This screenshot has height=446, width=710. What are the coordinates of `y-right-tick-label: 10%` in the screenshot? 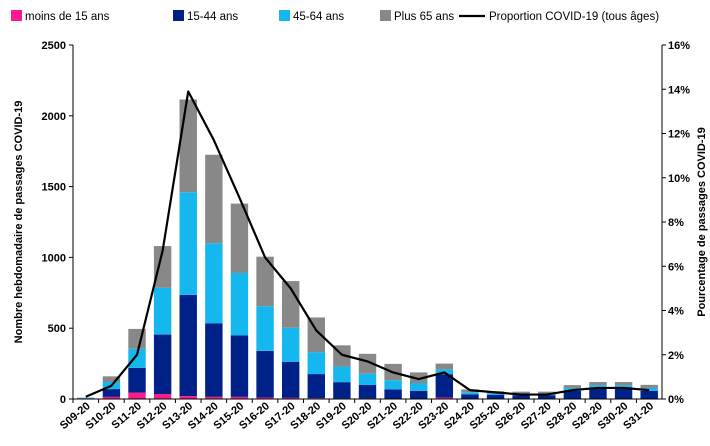 It's located at (679, 179).